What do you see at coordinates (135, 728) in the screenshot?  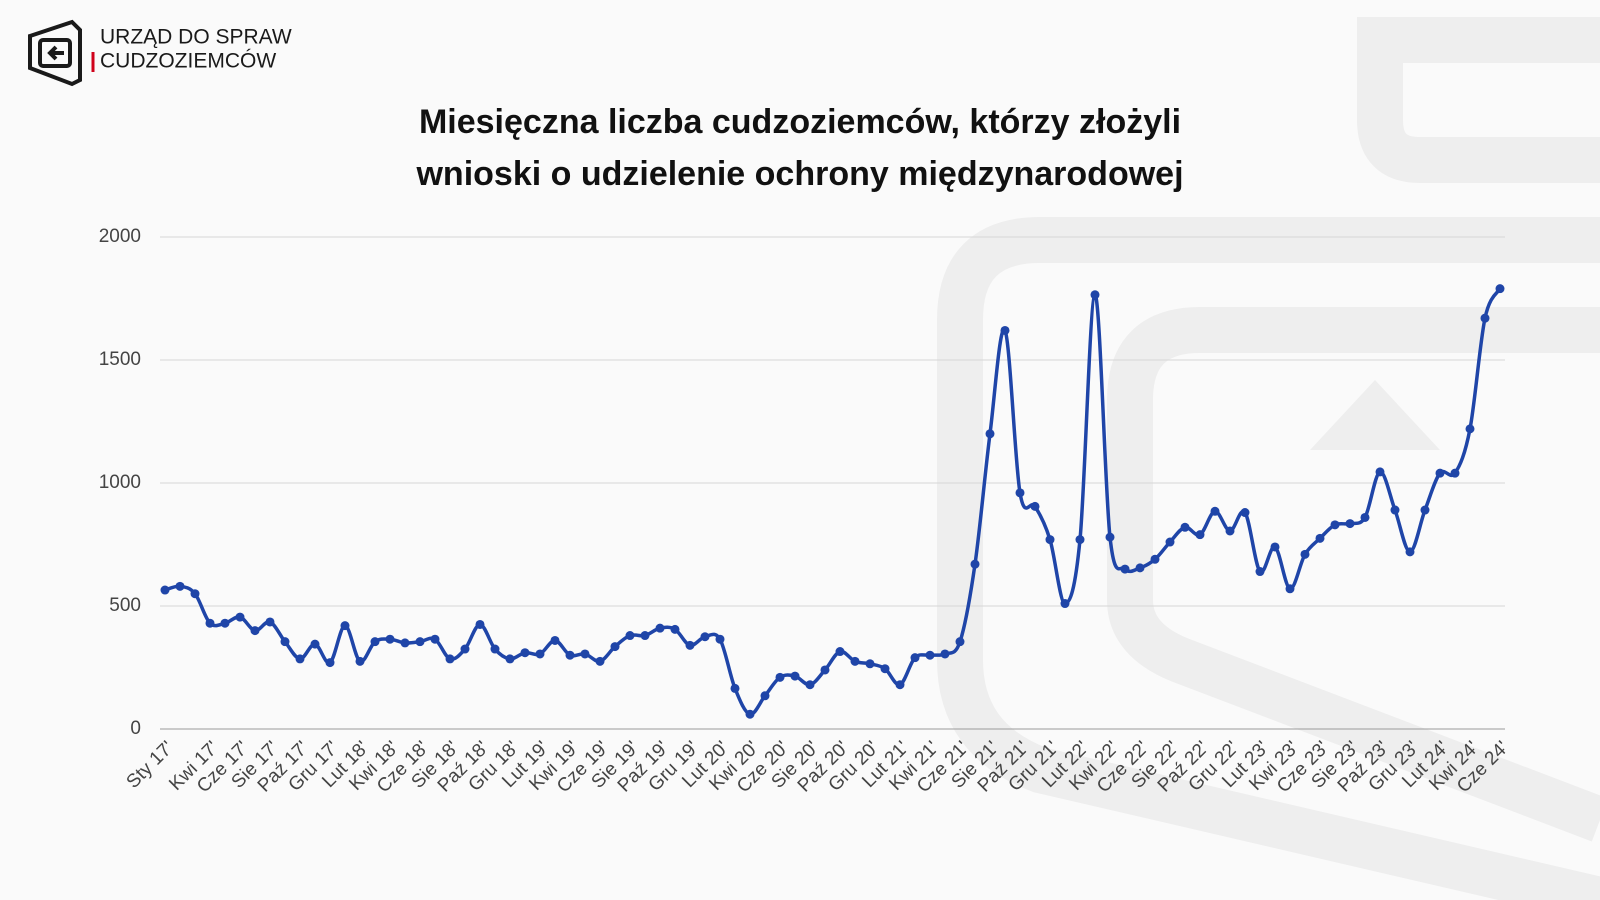 I see `y-tick-label: 0` at bounding box center [135, 728].